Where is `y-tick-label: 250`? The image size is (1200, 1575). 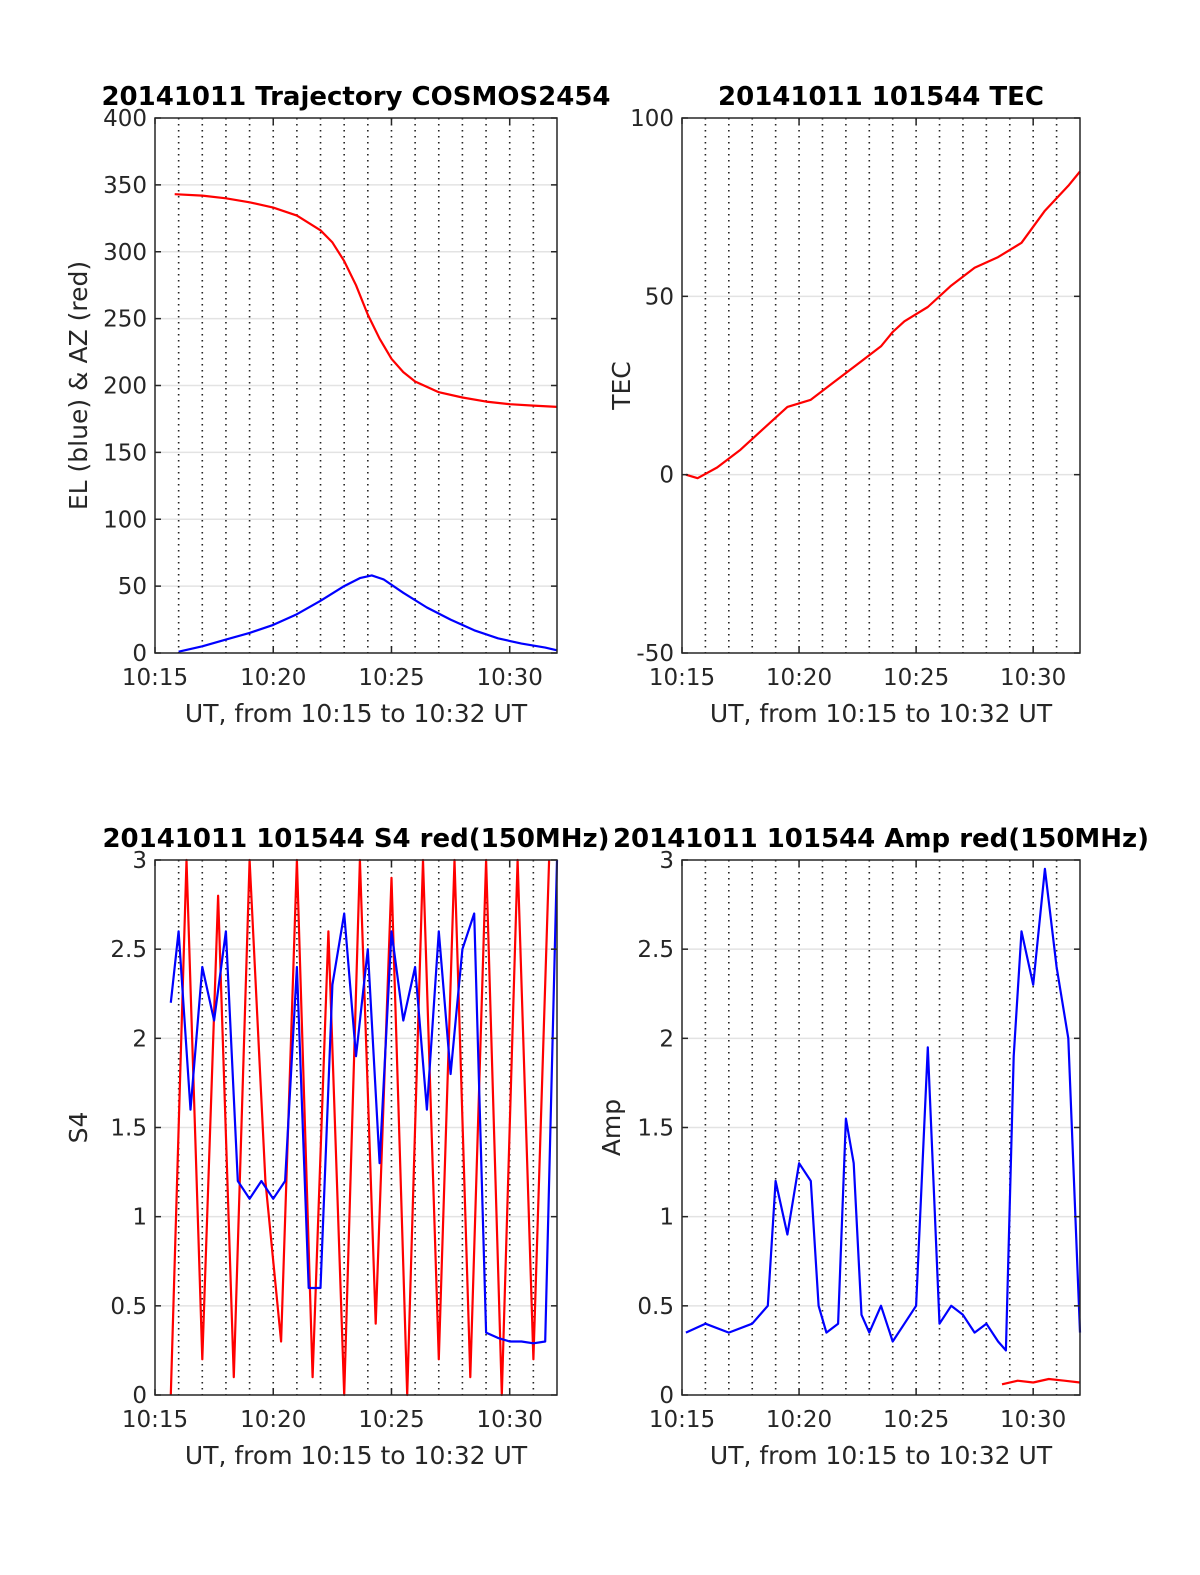 y-tick-label: 250 is located at coordinates (125, 320).